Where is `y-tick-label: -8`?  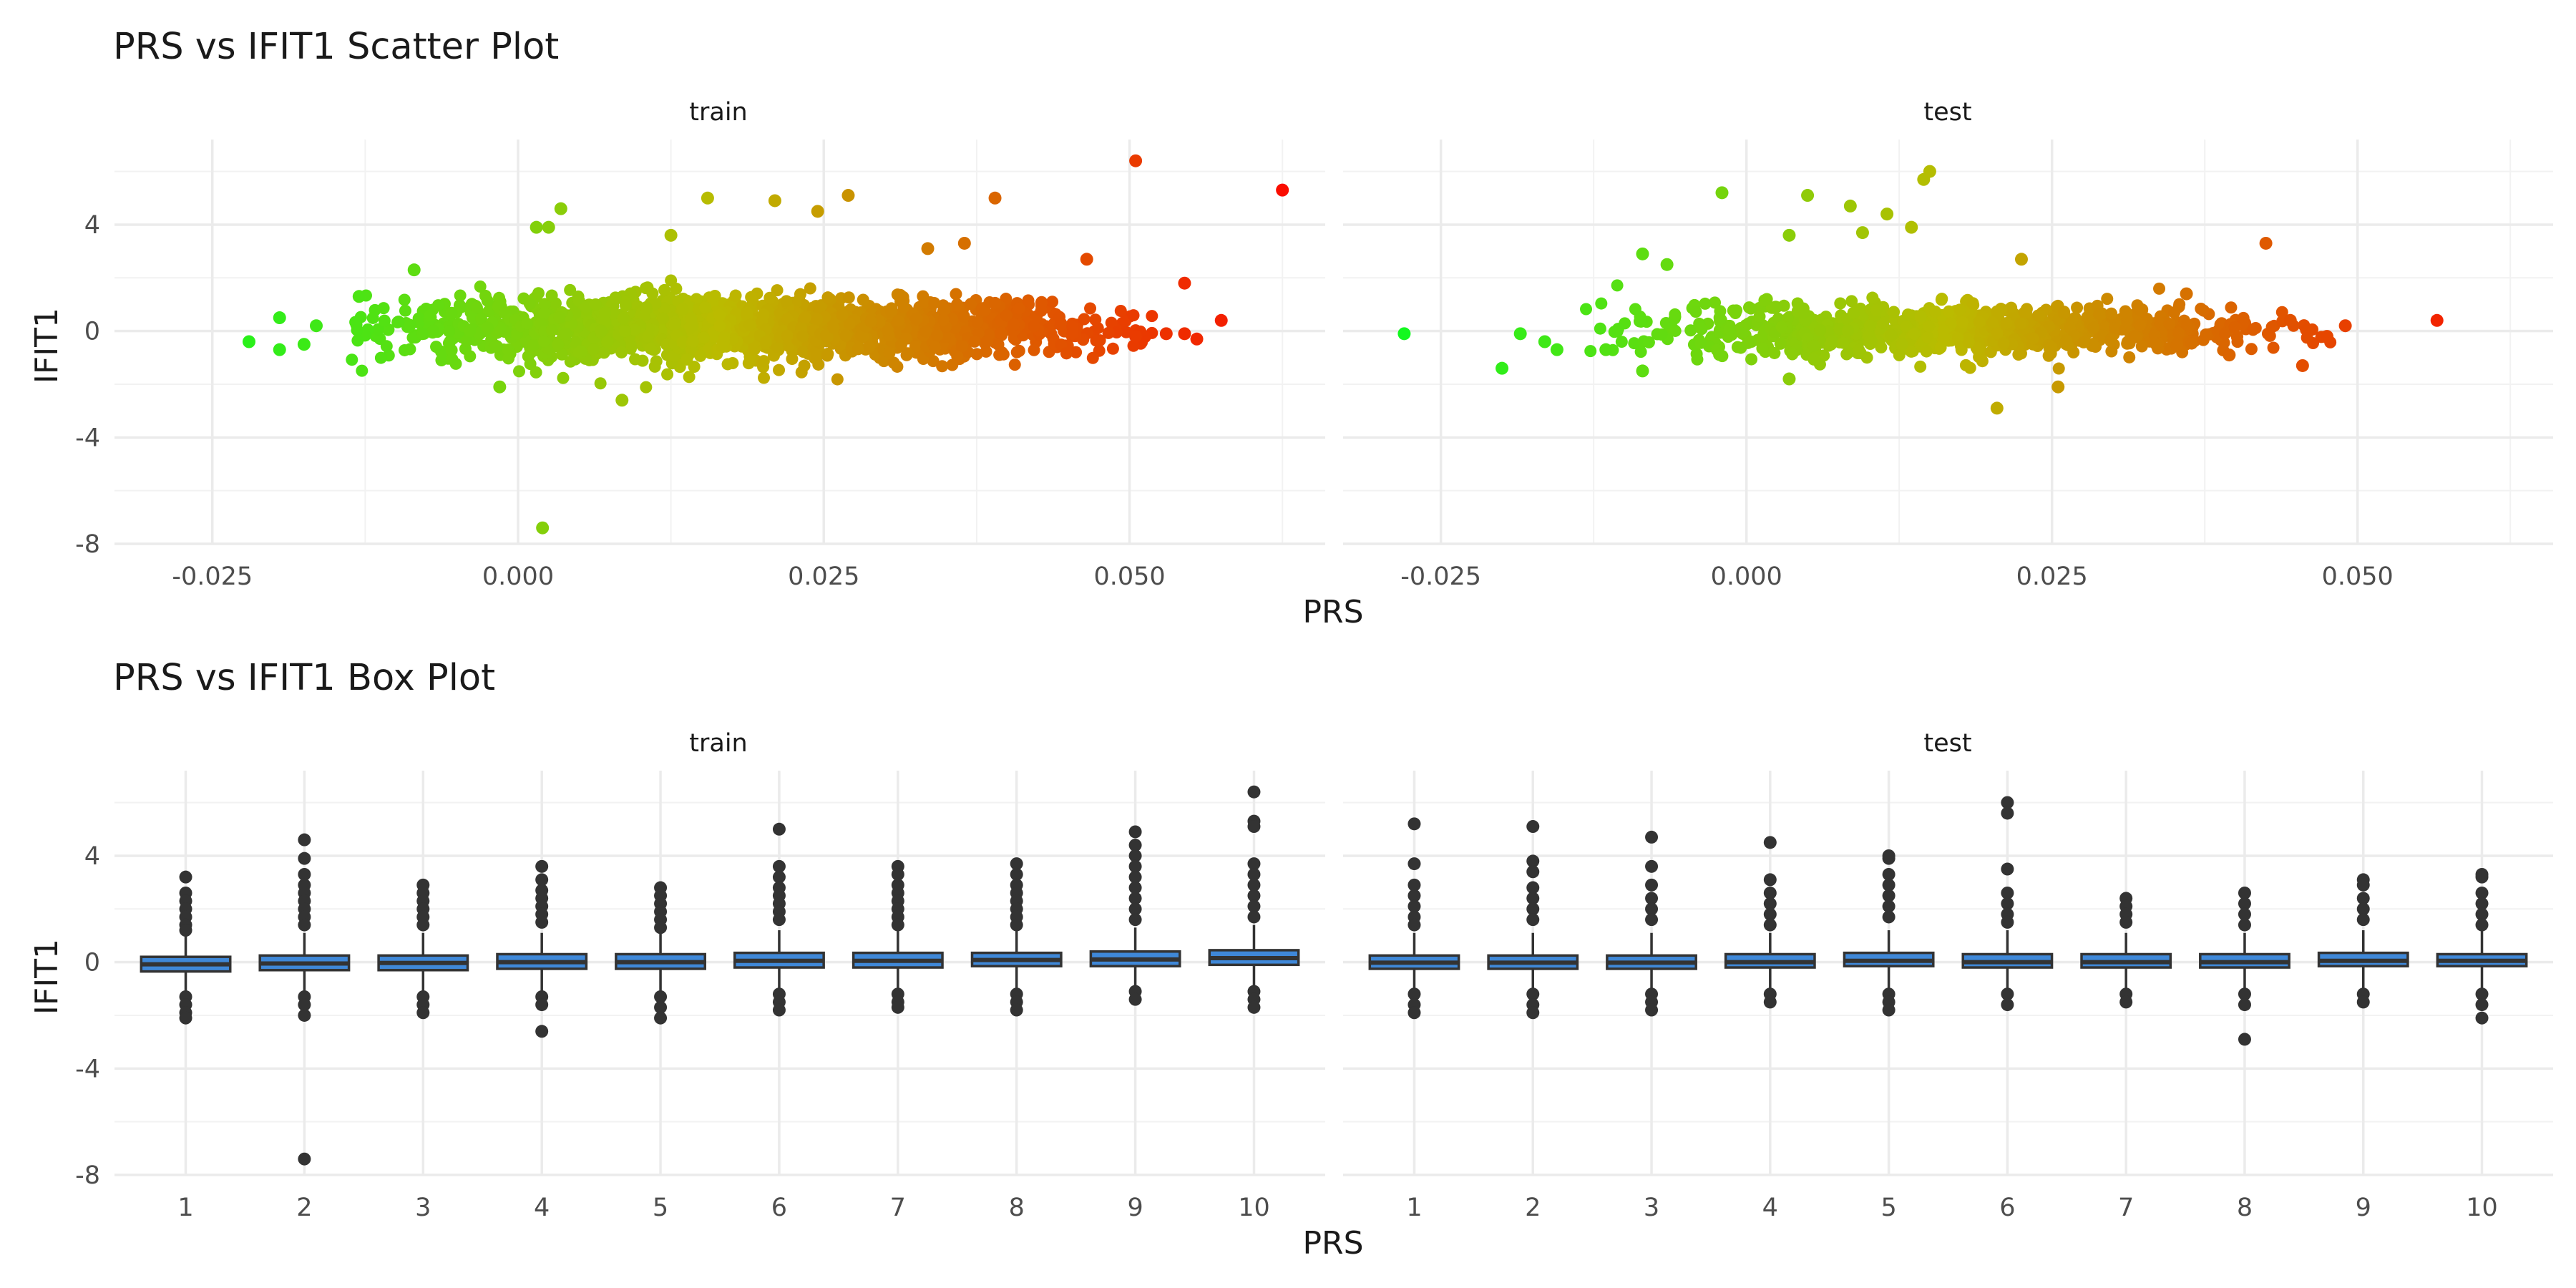
y-tick-label: -8 is located at coordinates (87, 544).